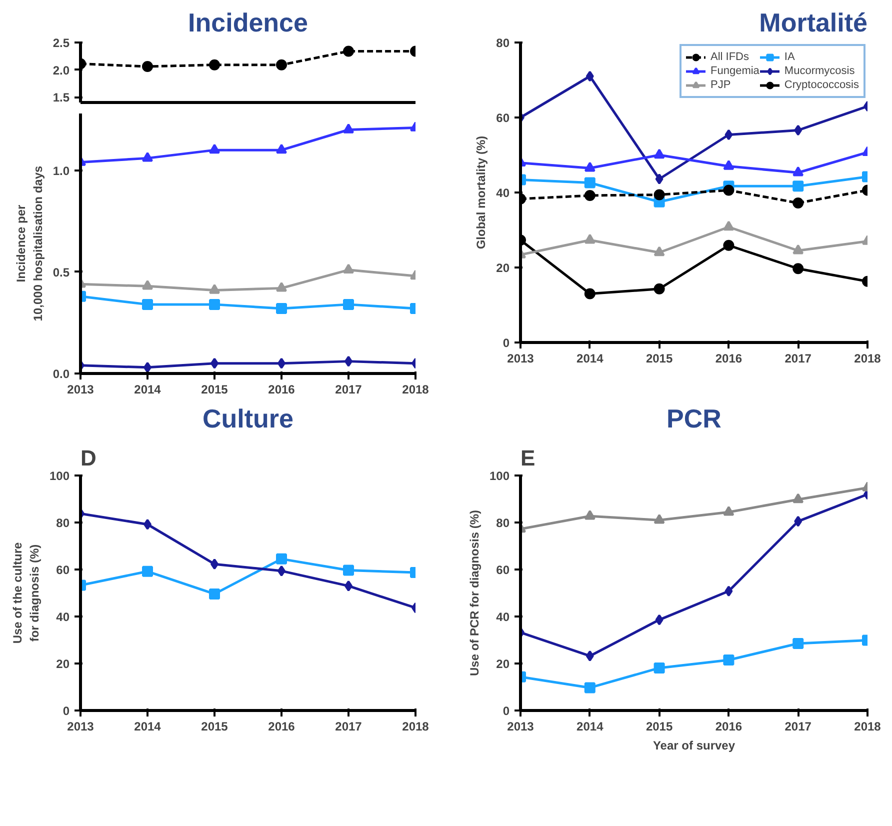 The height and width of the screenshot is (826, 892). Describe the element at coordinates (61, 171) in the screenshot. I see `y-tick-label: 1.0` at that location.